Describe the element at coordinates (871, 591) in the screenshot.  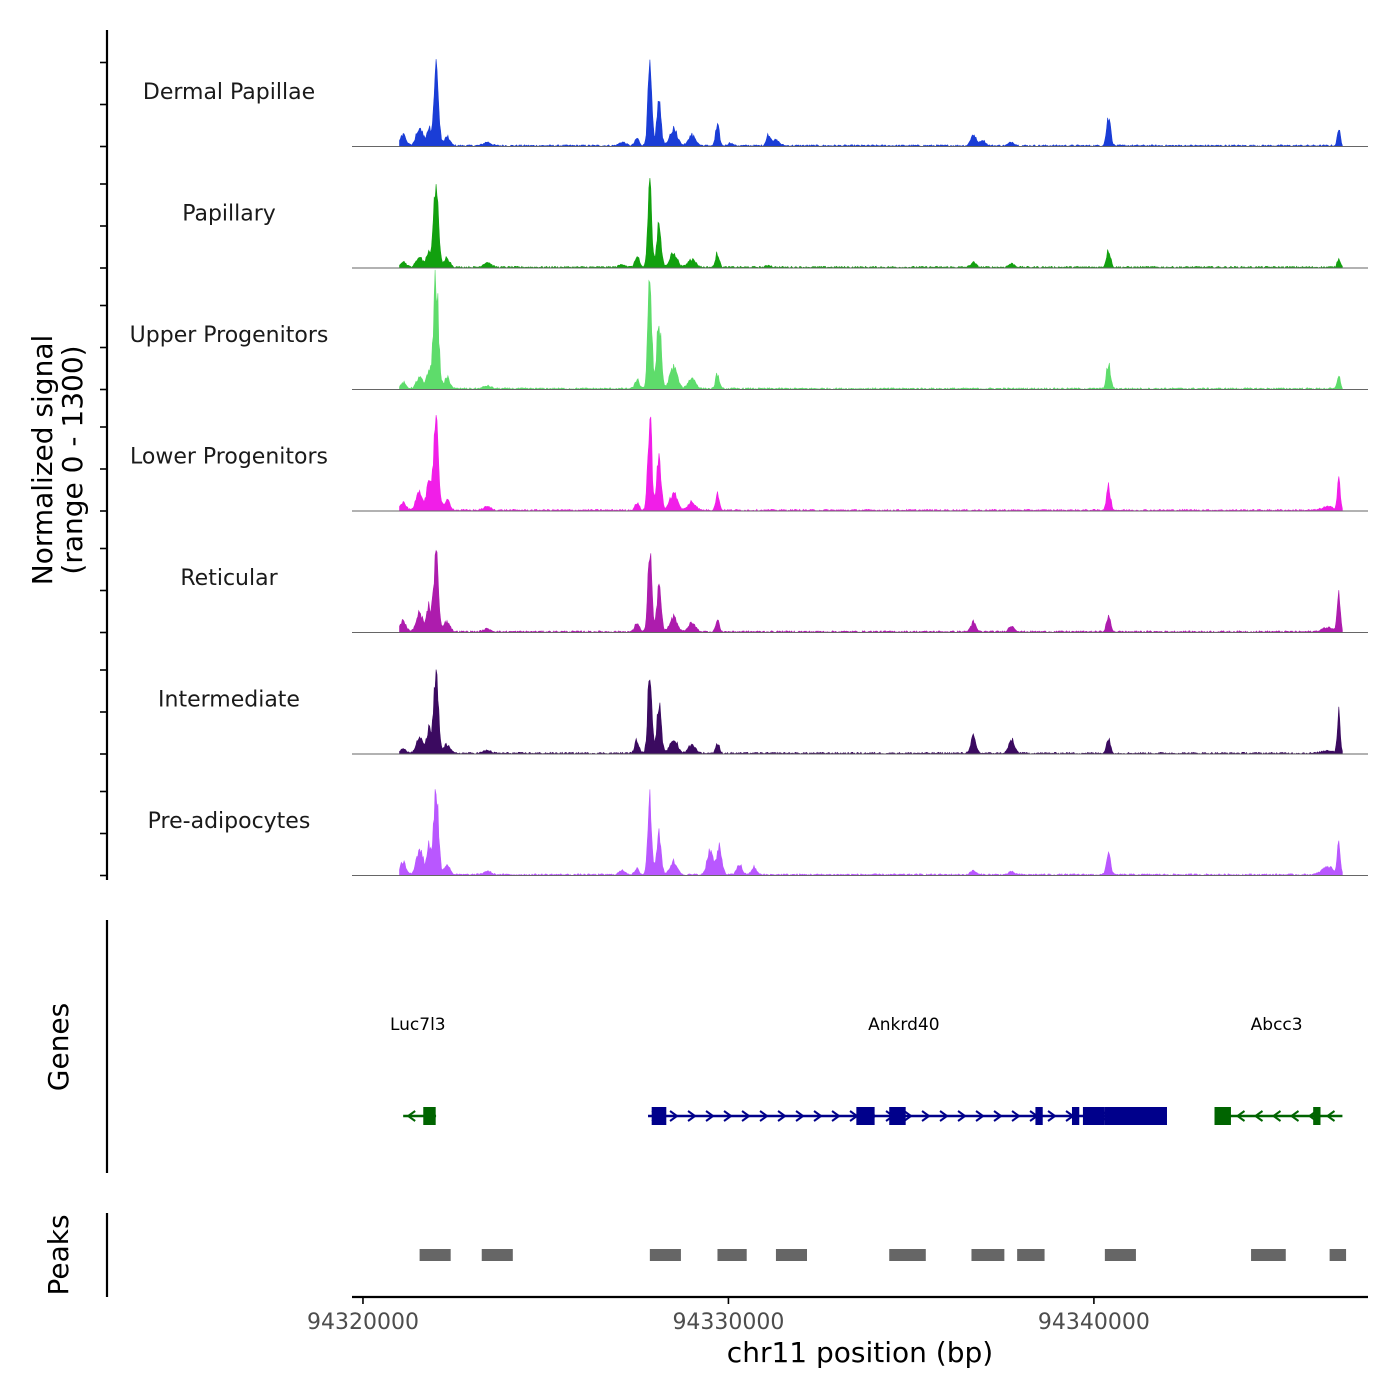
I see `signal-area-reticular` at that location.